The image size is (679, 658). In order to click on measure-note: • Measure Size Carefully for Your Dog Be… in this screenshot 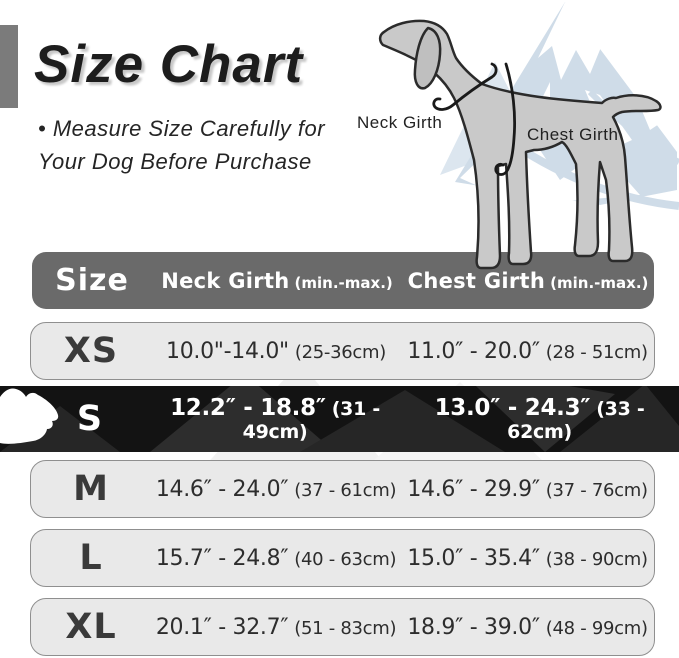, I will do `click(182, 145)`.